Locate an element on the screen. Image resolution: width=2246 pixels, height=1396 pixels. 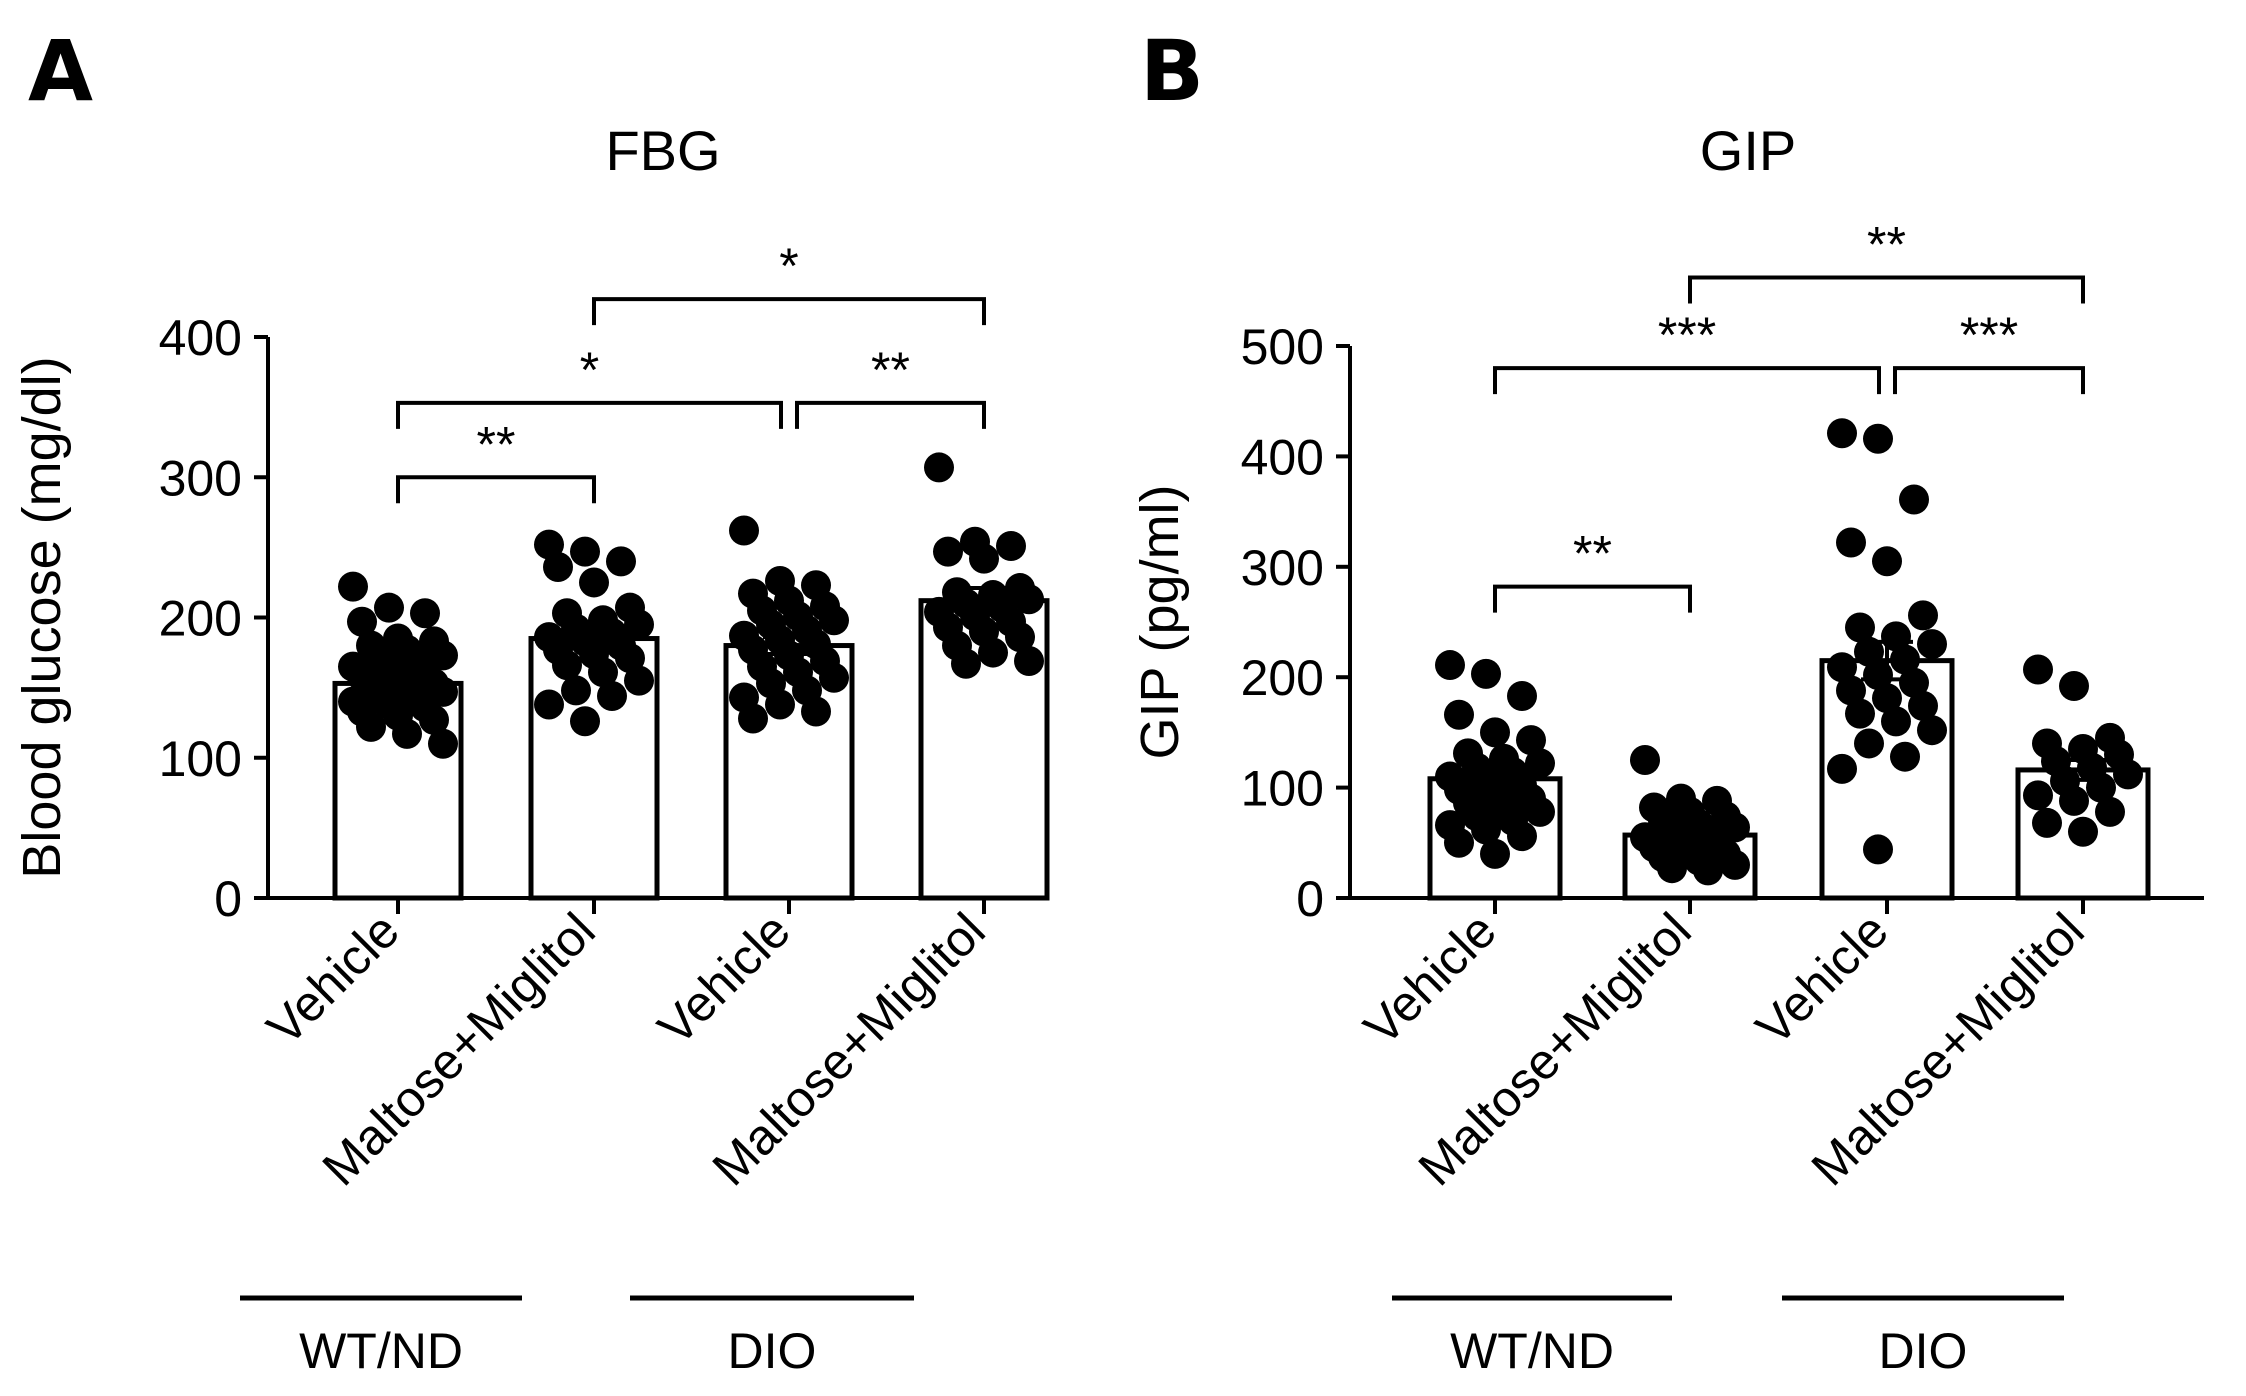
panel-label: B is located at coordinates (1172, 71).